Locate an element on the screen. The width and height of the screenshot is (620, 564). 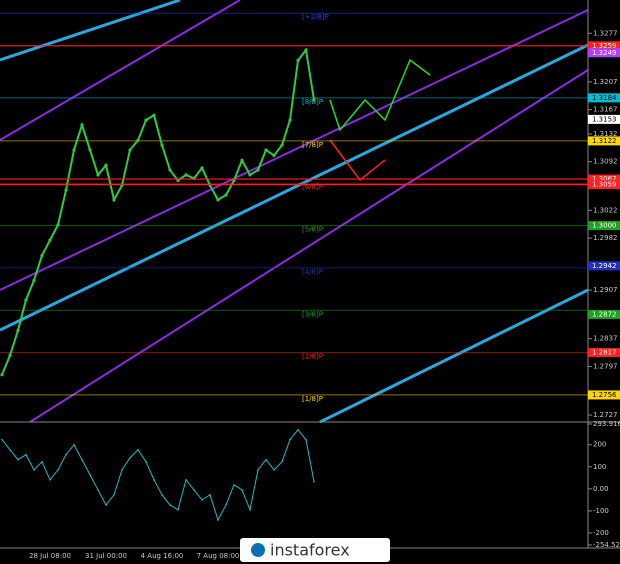
murray-label: [3/8]P is located at coordinates (312, 314).